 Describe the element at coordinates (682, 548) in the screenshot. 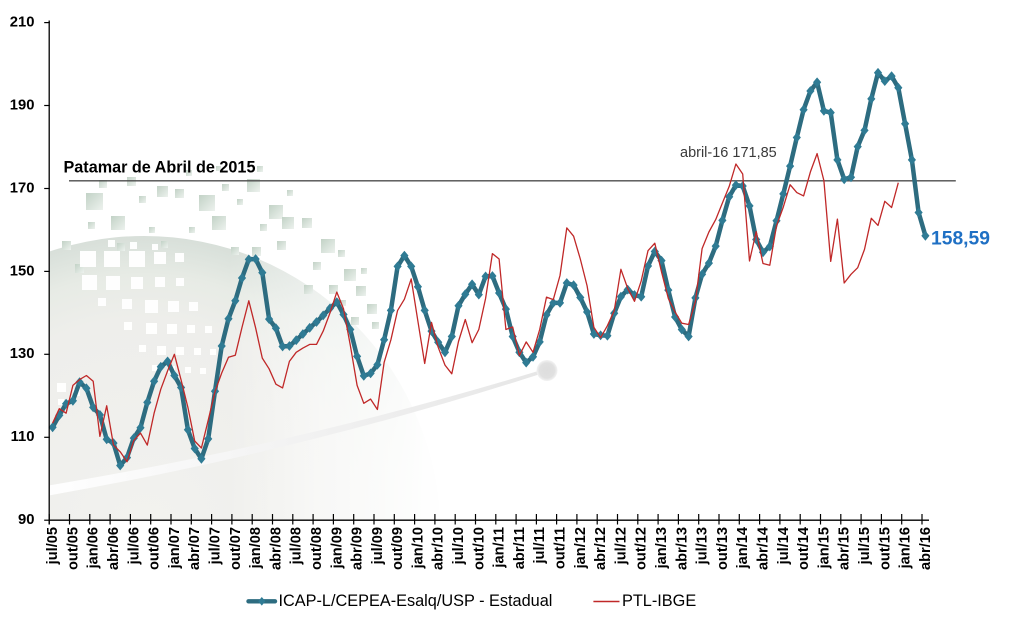

I see `svg-text: abr/13` at that location.